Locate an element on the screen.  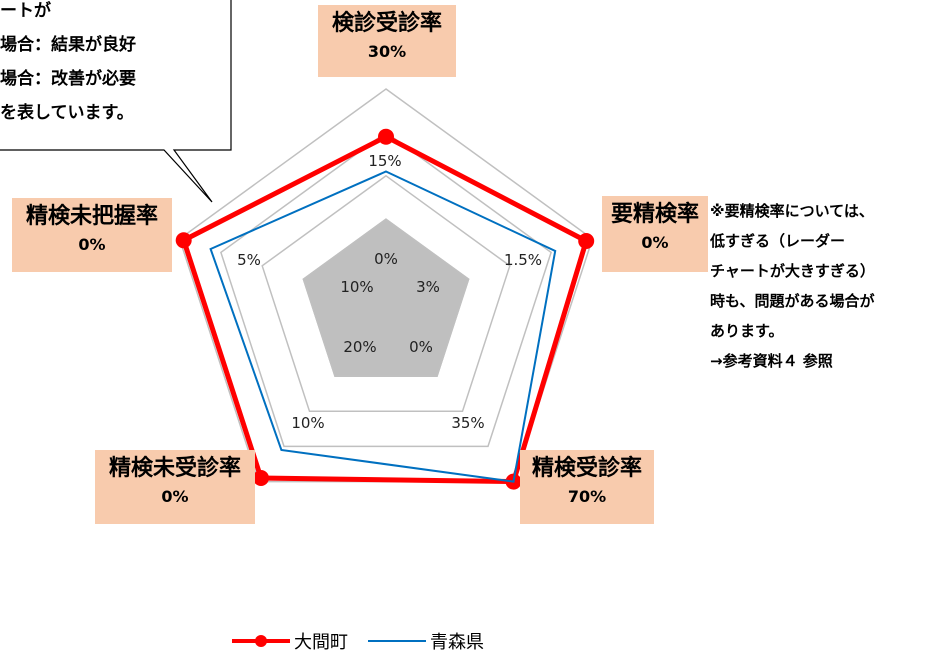
callout-line: 場合：改善が必要 is located at coordinates (68, 79).